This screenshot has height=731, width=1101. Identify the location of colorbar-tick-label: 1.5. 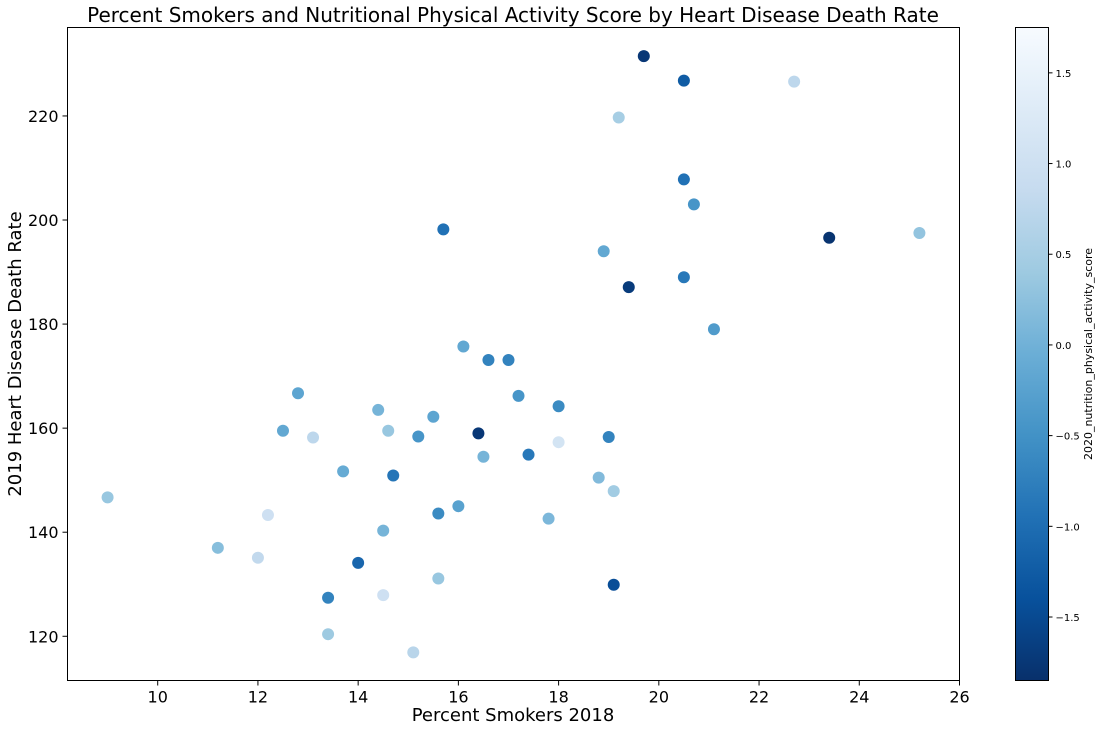
(1064, 74).